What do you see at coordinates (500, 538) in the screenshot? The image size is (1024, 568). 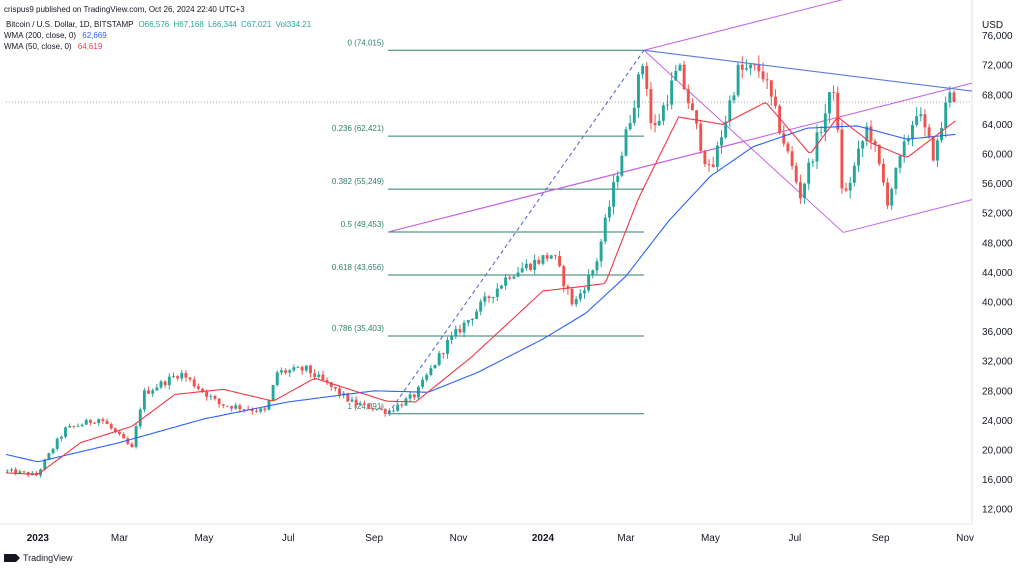 I see `time-axis: 2023 Mar May Jul Sep Nov 2024 Mar May Jul Sep Nov` at bounding box center [500, 538].